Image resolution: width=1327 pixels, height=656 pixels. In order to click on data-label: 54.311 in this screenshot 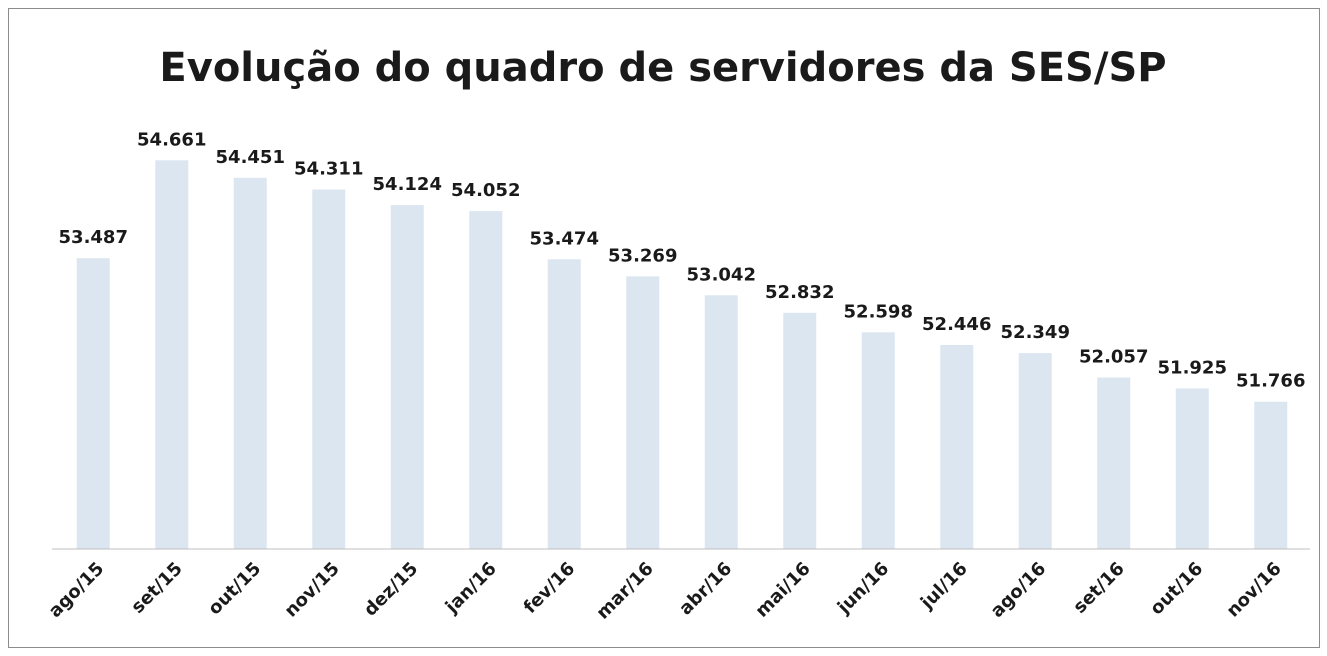, I will do `click(328, 168)`.